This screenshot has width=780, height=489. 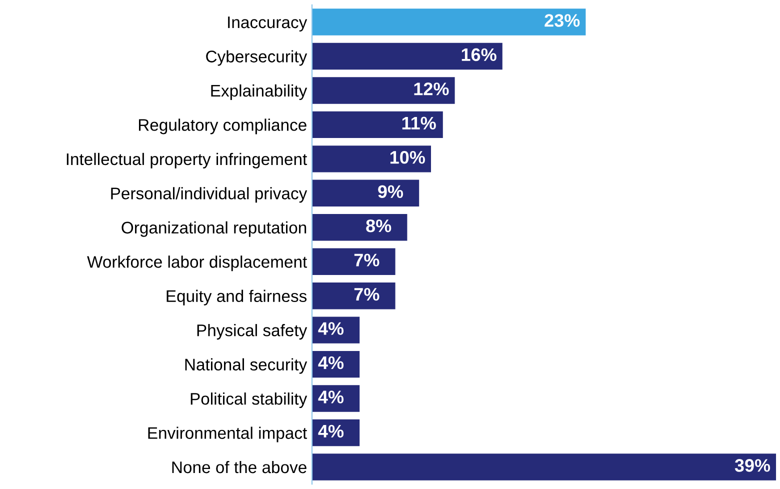 What do you see at coordinates (562, 20) in the screenshot?
I see `data-label: 23%` at bounding box center [562, 20].